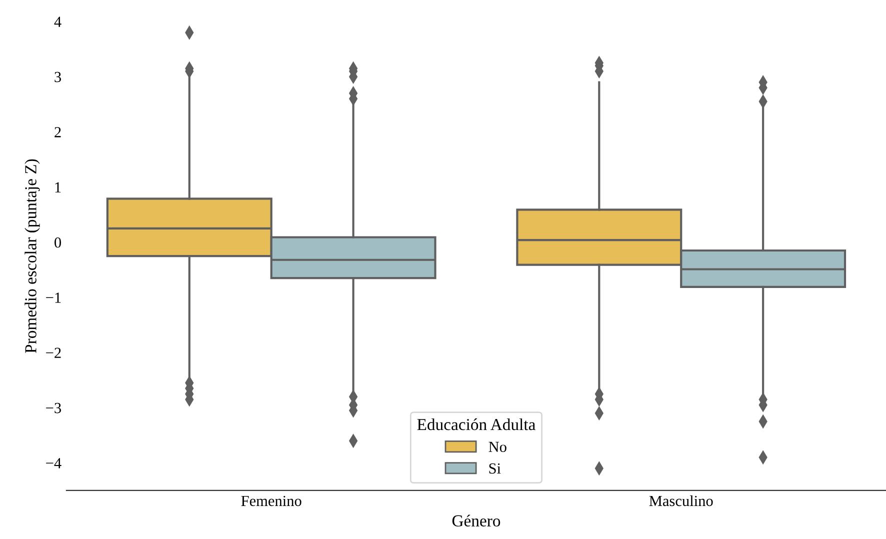  What do you see at coordinates (53, 297) in the screenshot?
I see `y-tick-label: −1` at bounding box center [53, 297].